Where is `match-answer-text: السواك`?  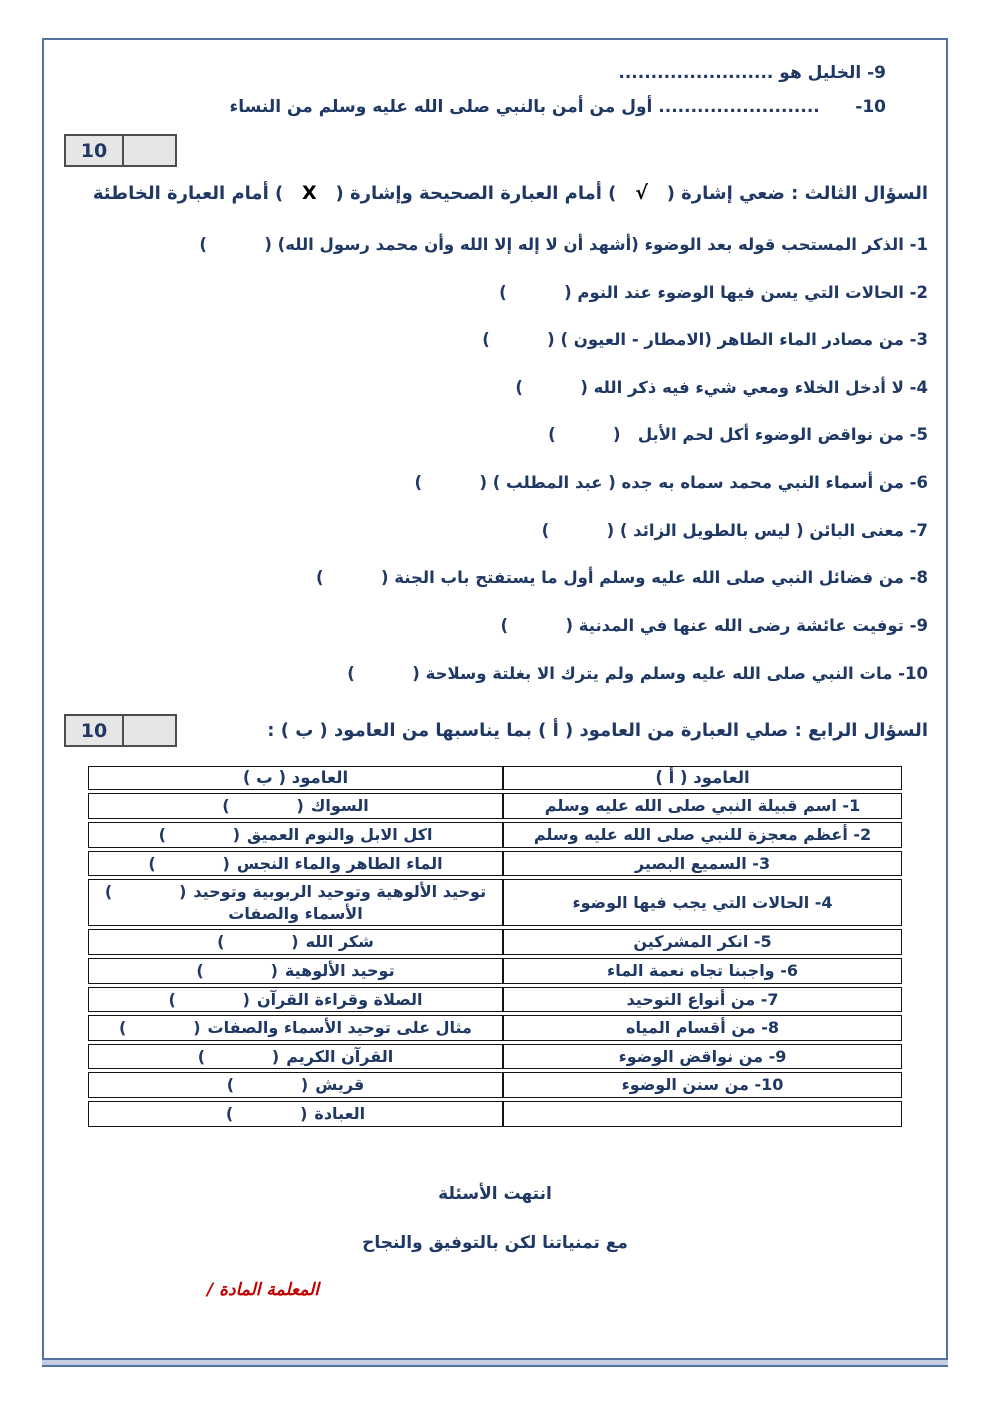
match-answer-text: السواك is located at coordinates (339, 806).